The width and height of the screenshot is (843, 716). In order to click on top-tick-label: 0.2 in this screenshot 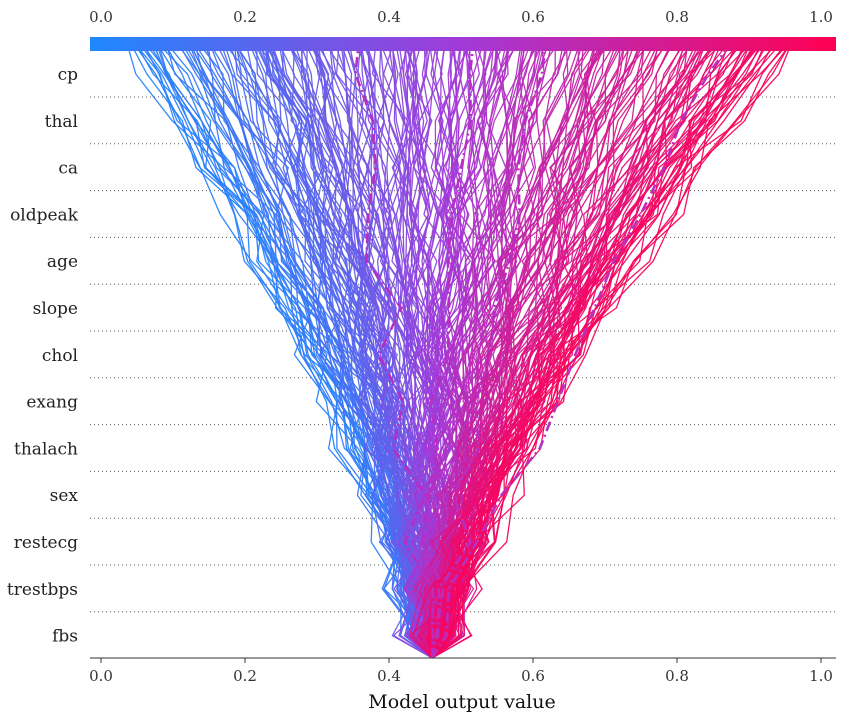, I will do `click(245, 17)`.